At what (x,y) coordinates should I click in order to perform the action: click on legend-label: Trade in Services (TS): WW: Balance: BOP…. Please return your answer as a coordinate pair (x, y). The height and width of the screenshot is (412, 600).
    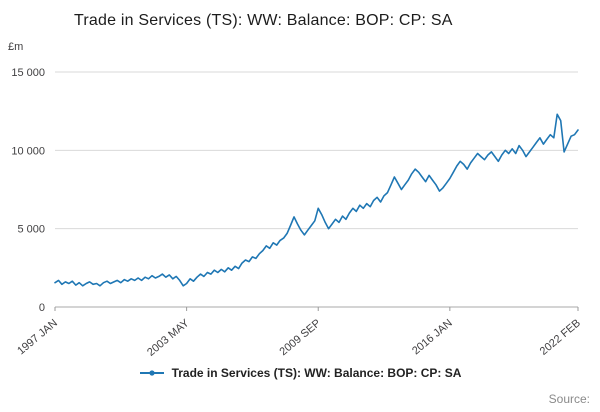
    Looking at the image, I should click on (316, 373).